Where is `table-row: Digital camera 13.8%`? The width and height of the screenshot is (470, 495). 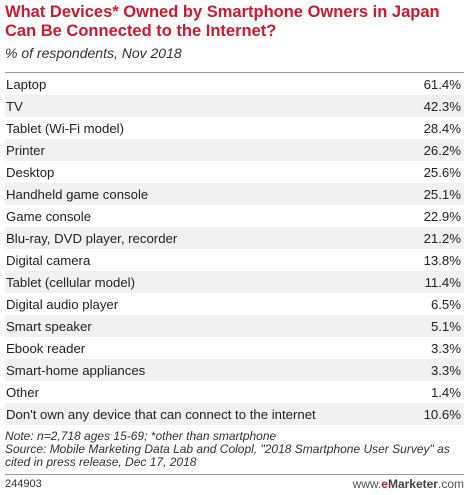
table-row: Digital camera 13.8% is located at coordinates (234, 260).